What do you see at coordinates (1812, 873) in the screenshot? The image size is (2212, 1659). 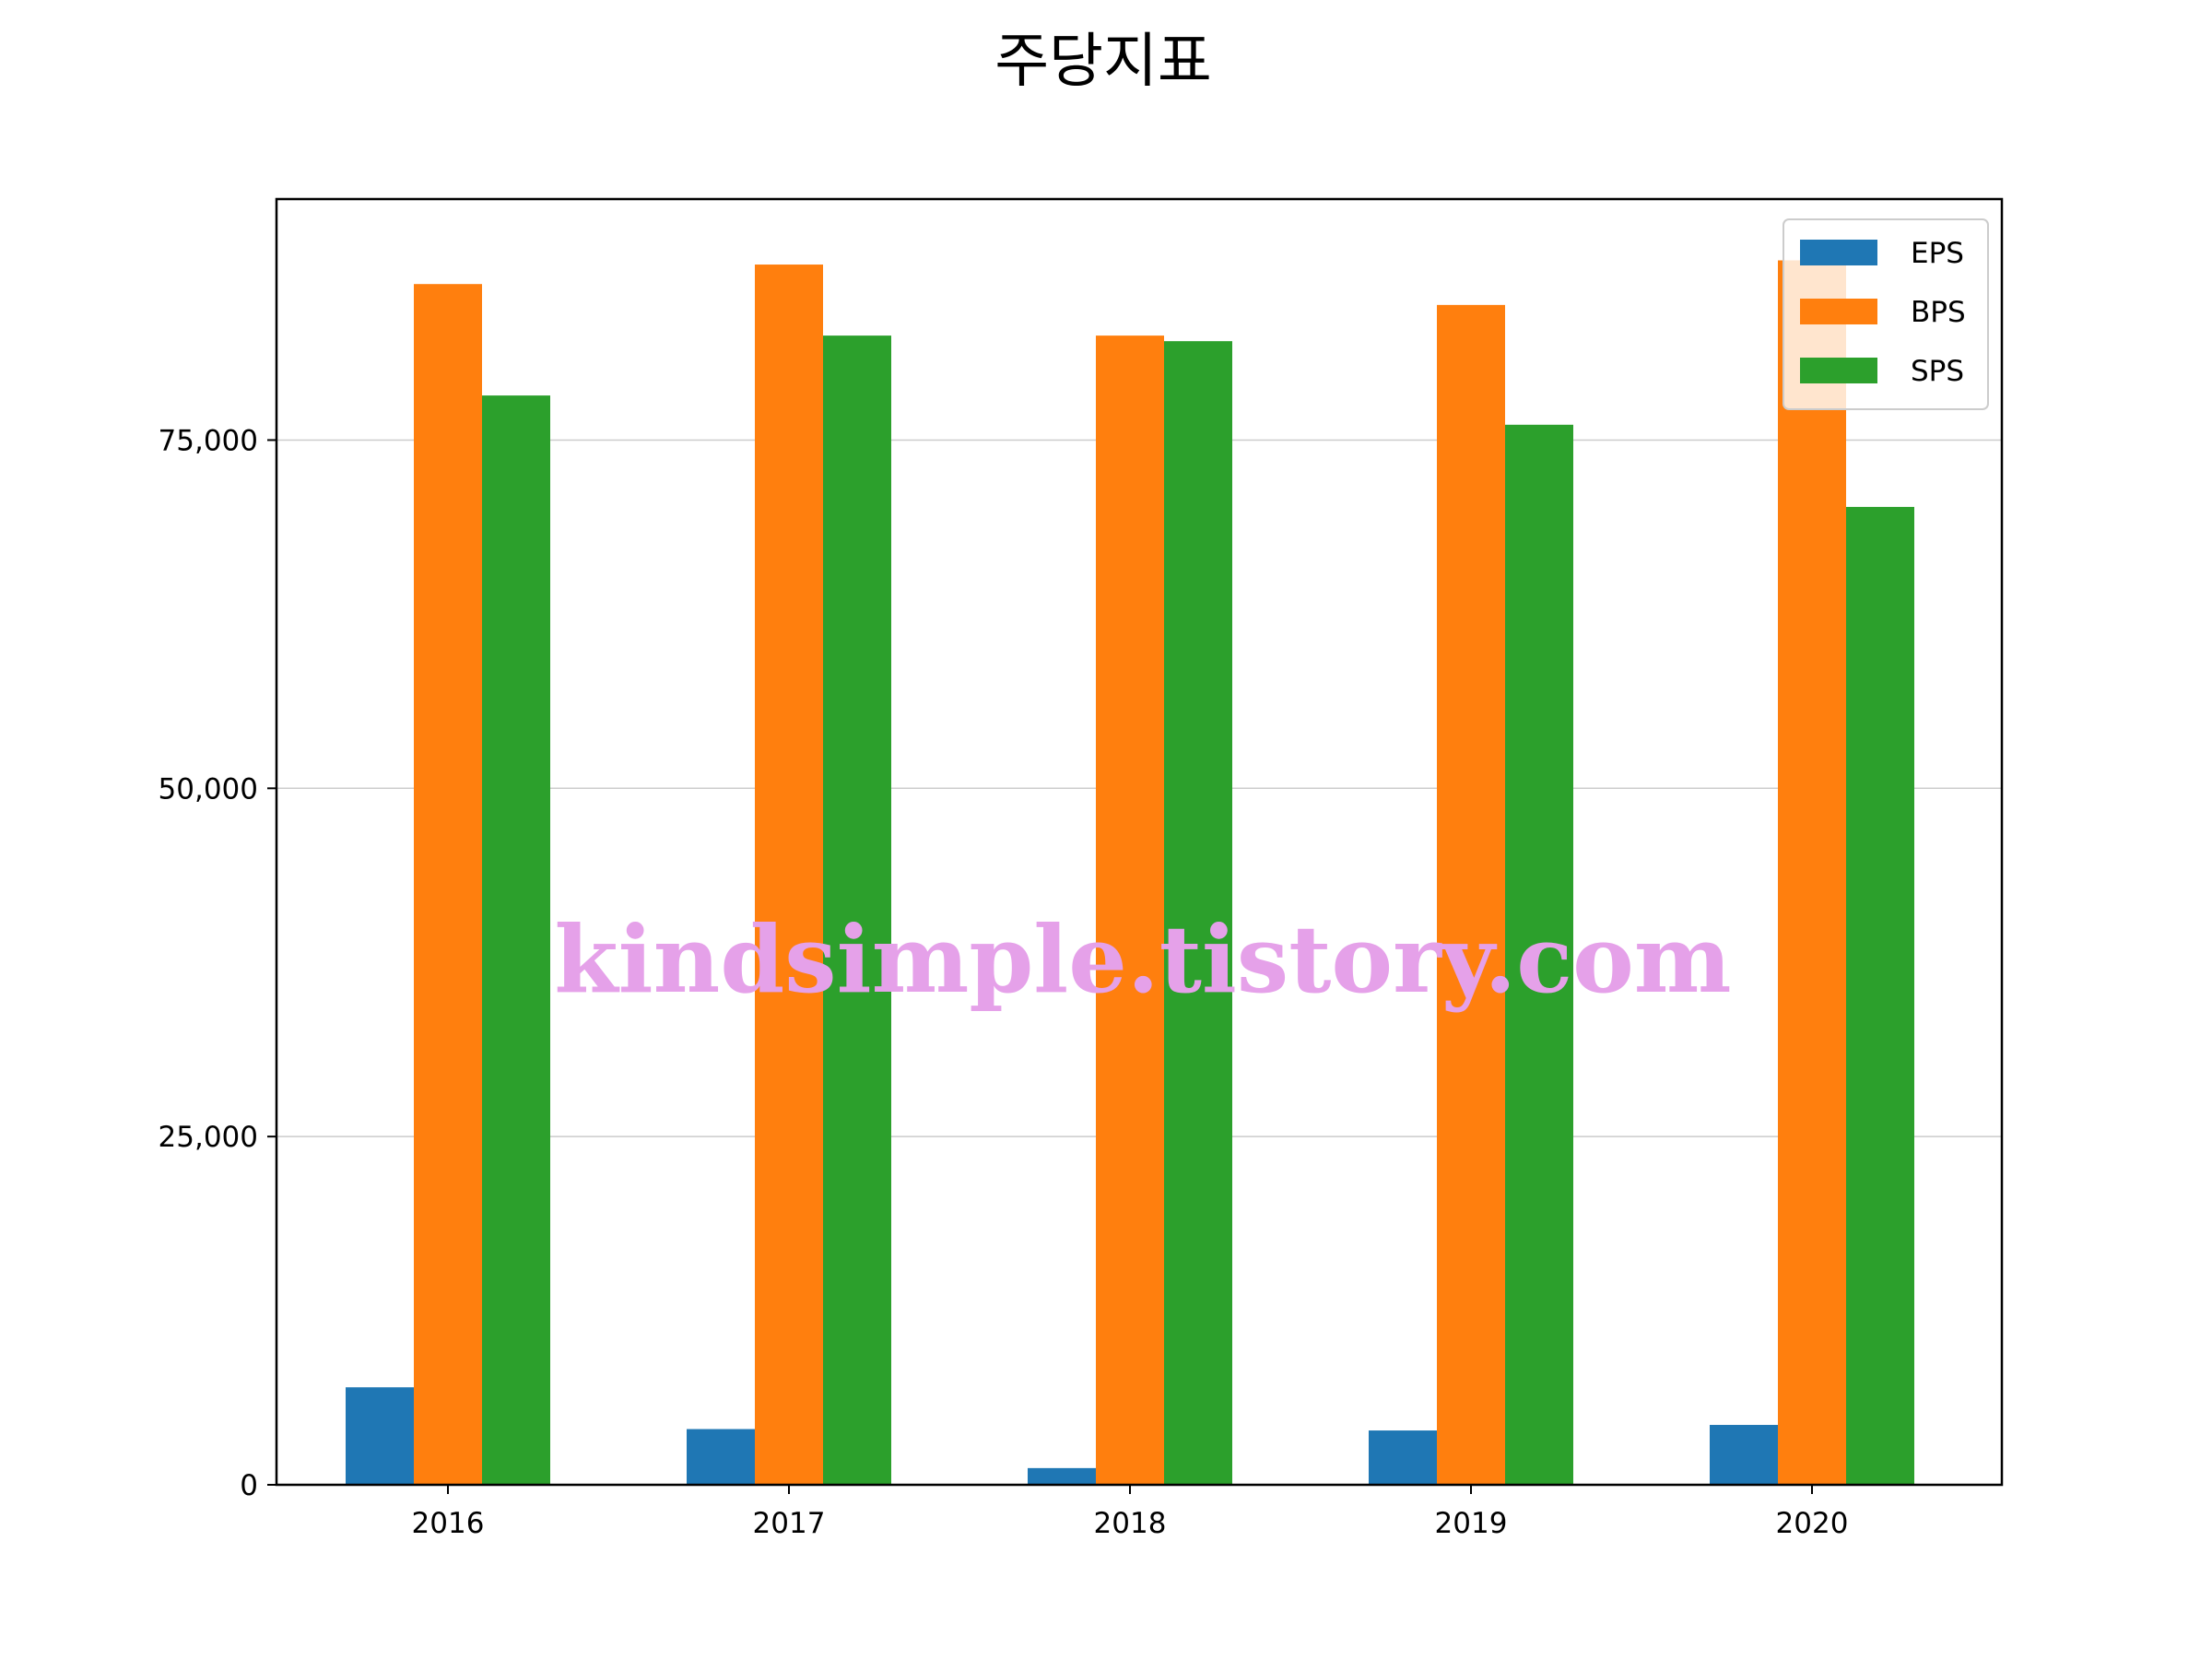 I see `bar-bps-2020` at bounding box center [1812, 873].